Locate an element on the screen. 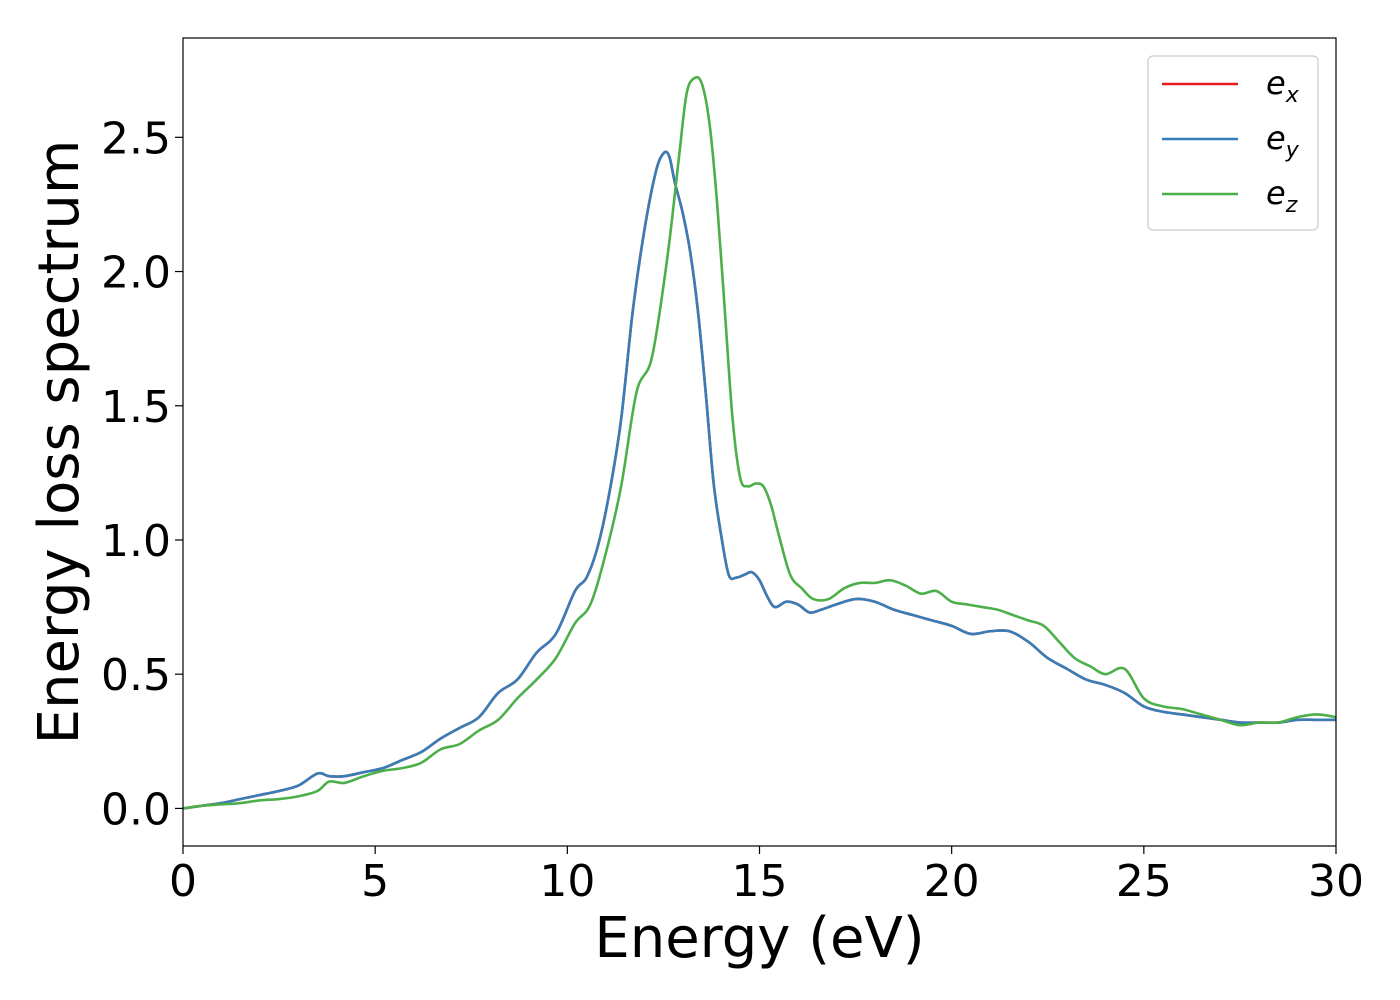  x-axis-label: Energy (eV) is located at coordinates (759, 938).